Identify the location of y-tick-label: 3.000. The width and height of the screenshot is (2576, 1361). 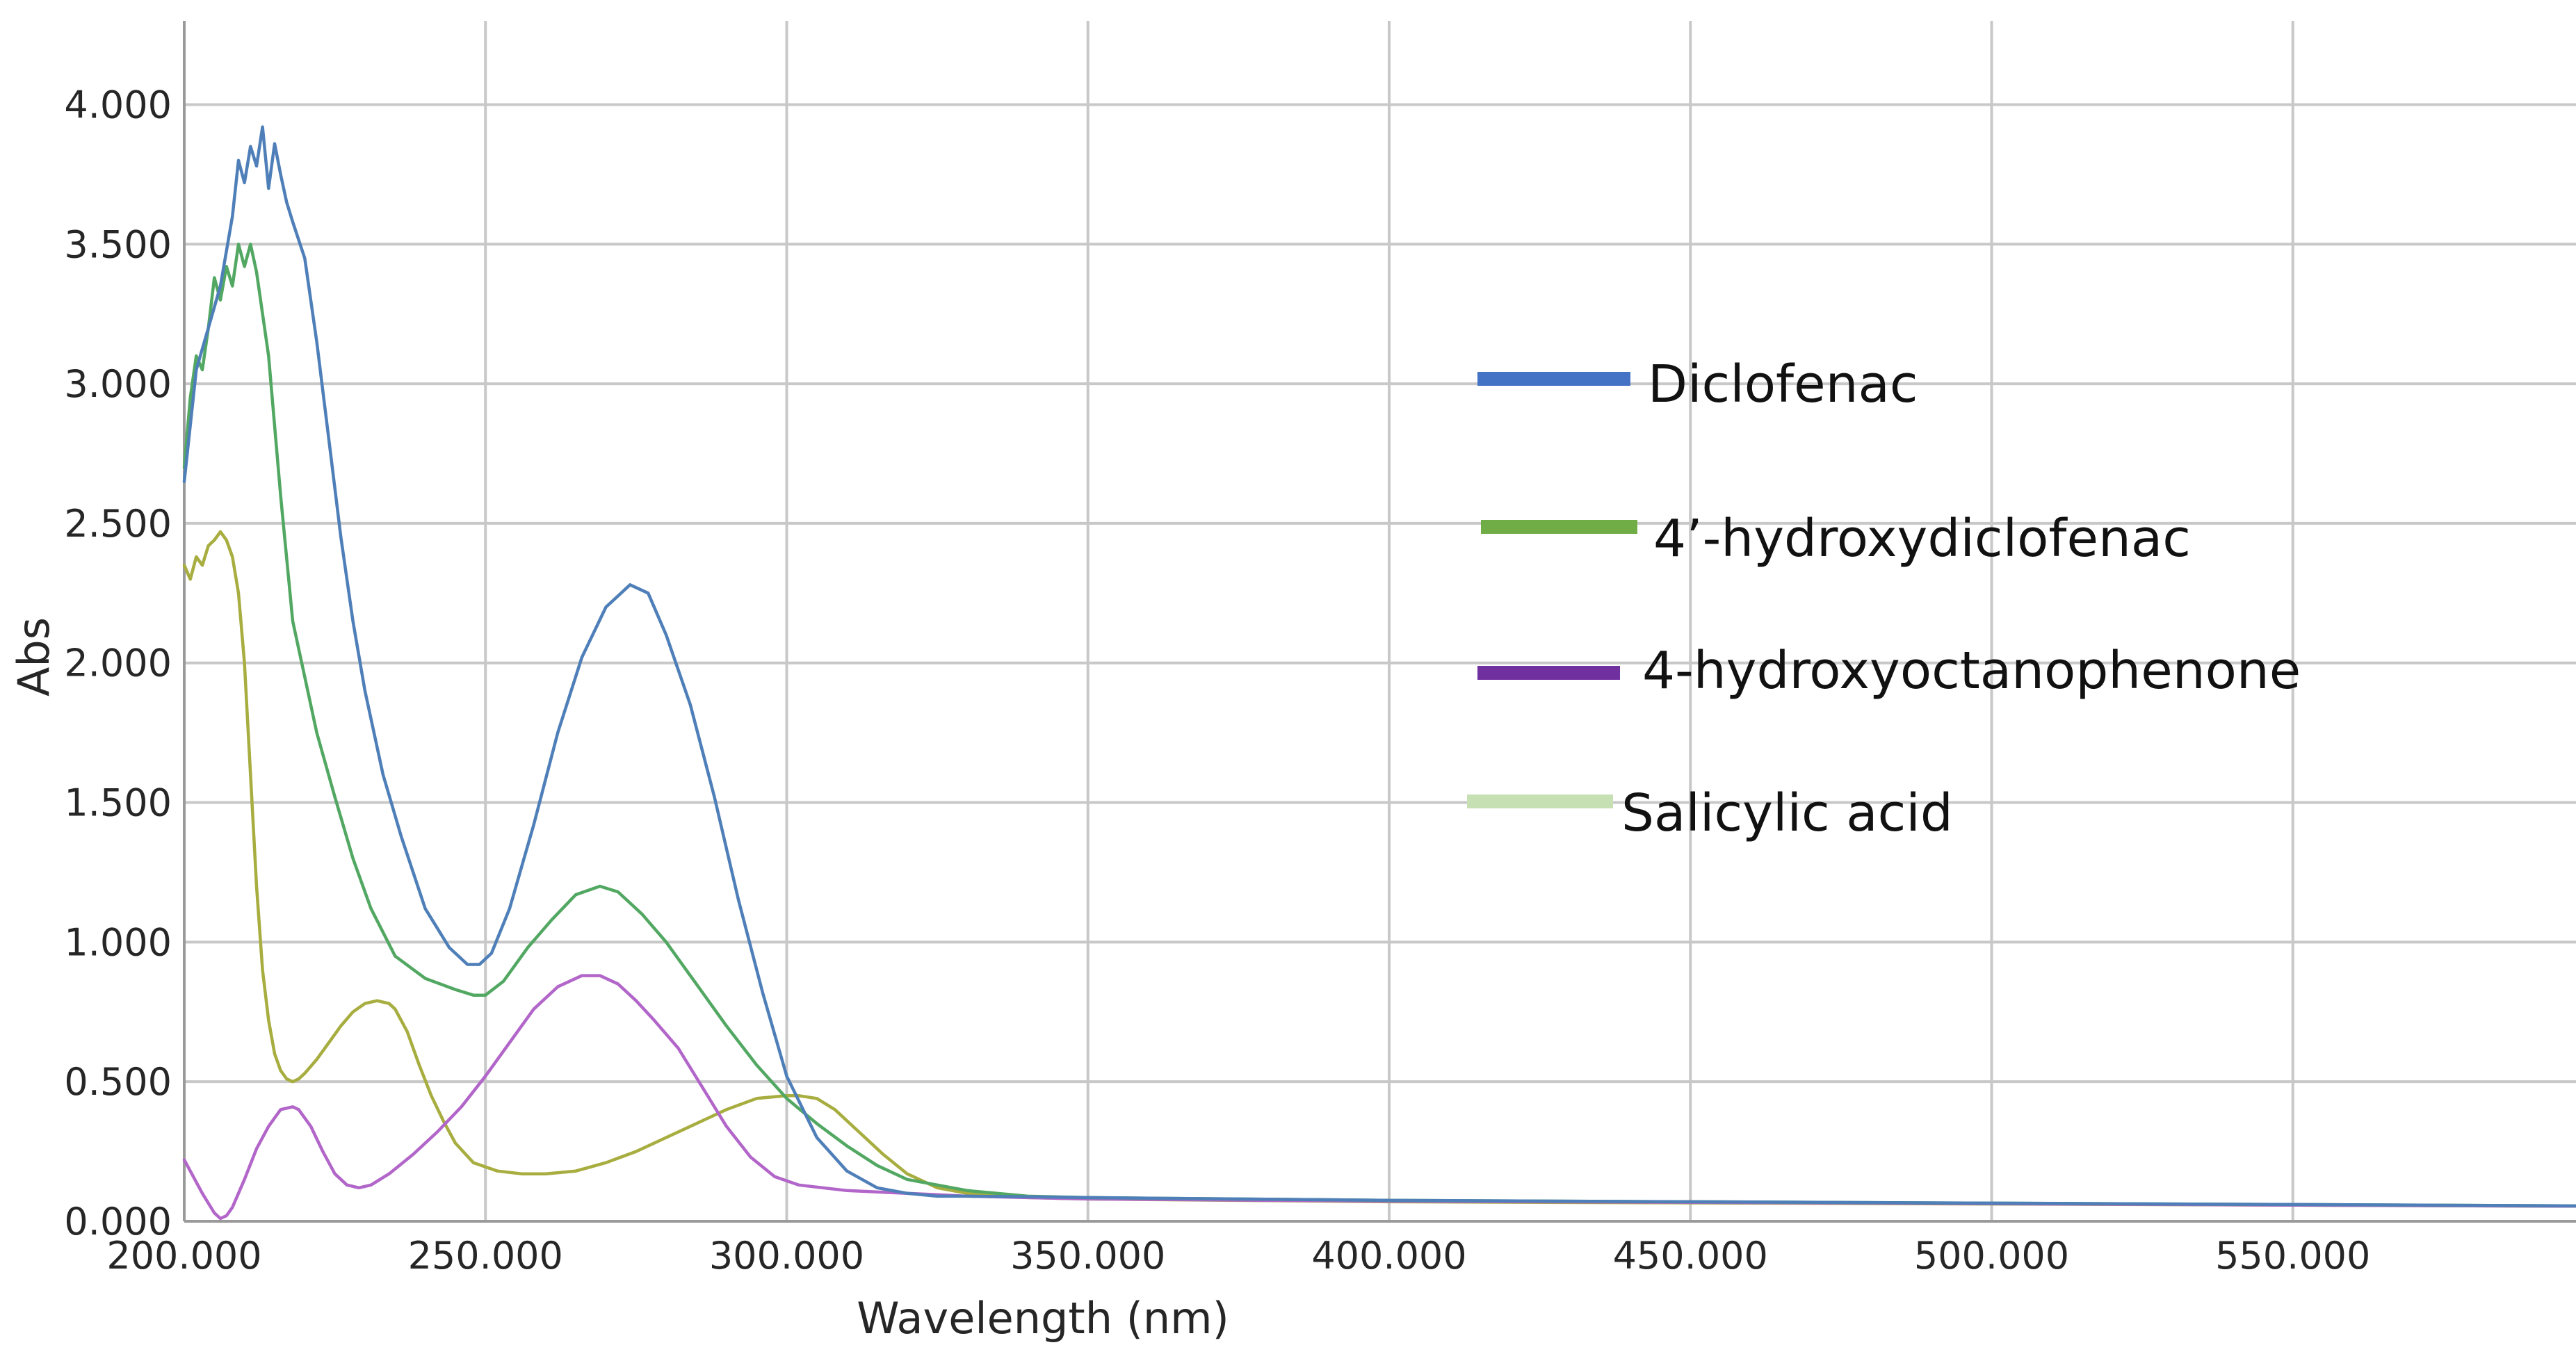
(118, 384).